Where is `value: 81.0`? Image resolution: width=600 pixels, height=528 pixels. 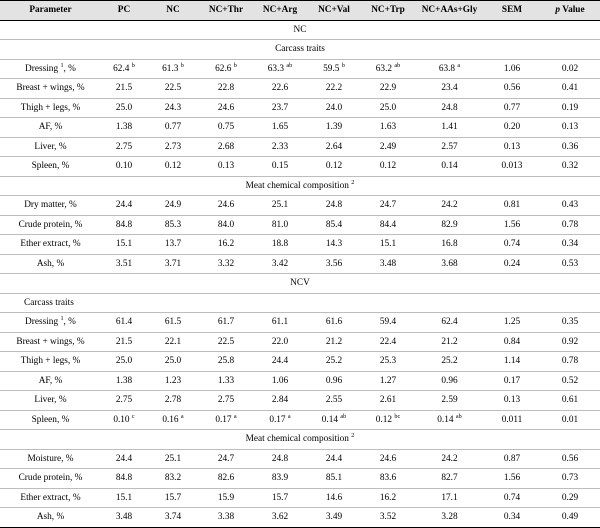 value: 81.0 is located at coordinates (280, 224).